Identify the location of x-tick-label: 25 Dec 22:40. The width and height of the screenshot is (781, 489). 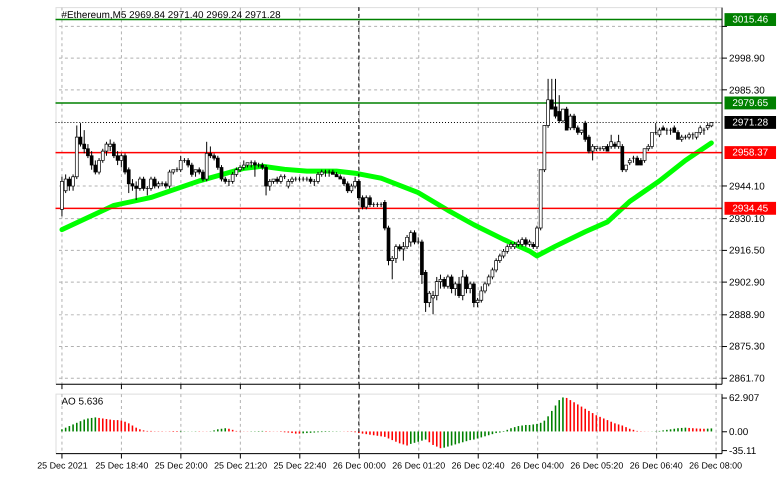
(299, 465).